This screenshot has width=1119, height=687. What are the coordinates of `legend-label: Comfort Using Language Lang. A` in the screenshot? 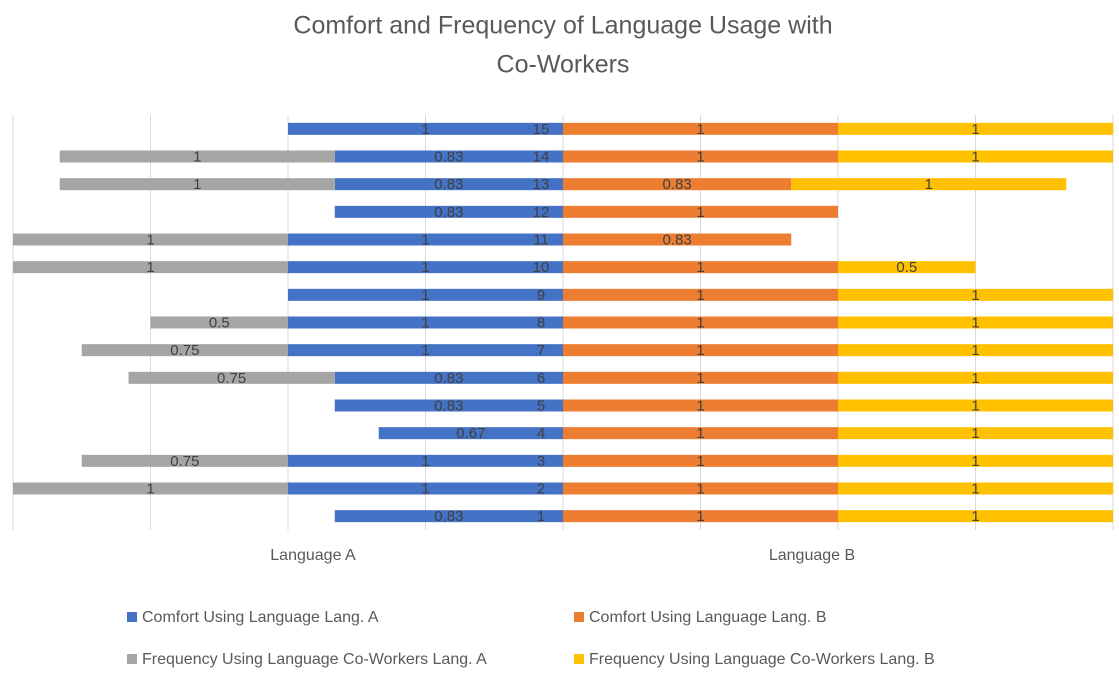 It's located at (260, 617).